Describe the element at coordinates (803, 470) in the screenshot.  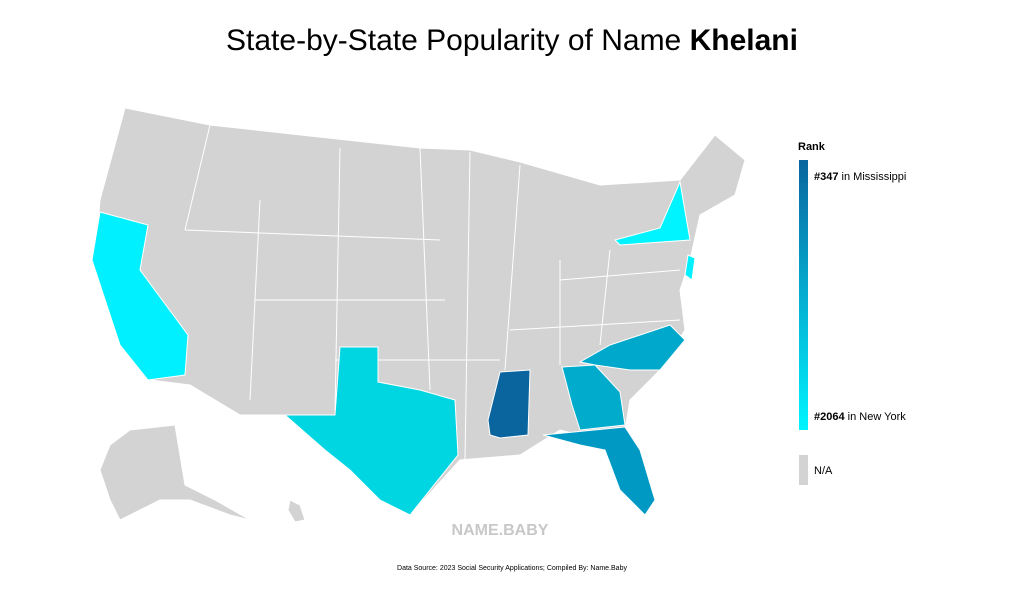
I see `legend-na-swatch` at that location.